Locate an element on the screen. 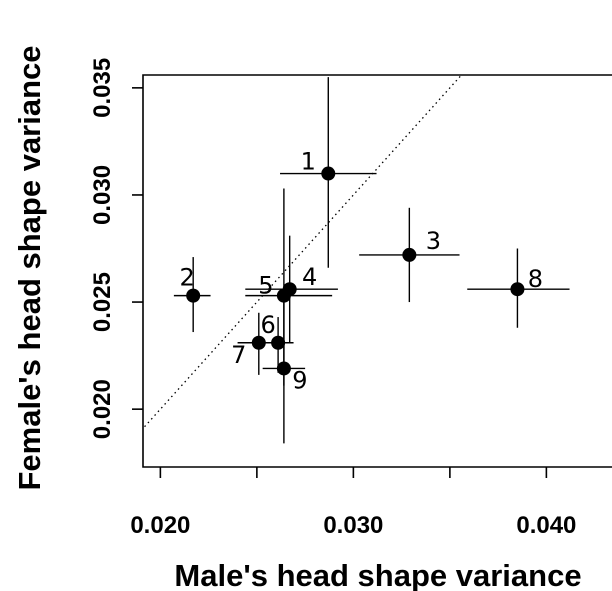 This screenshot has width=612, height=591. y-tick-label: 0.030 is located at coordinates (102, 195).